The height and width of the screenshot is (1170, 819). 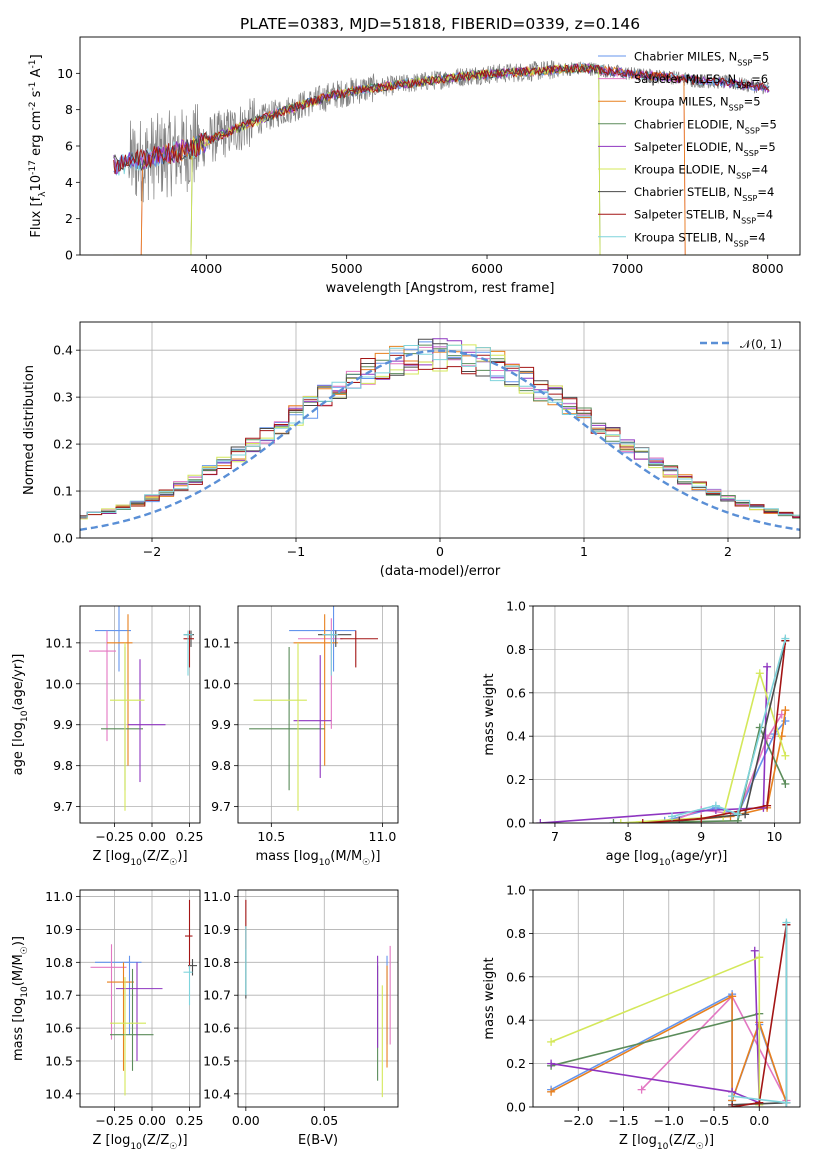 What do you see at coordinates (728, 551) in the screenshot?
I see `x-tick-label: 2` at bounding box center [728, 551].